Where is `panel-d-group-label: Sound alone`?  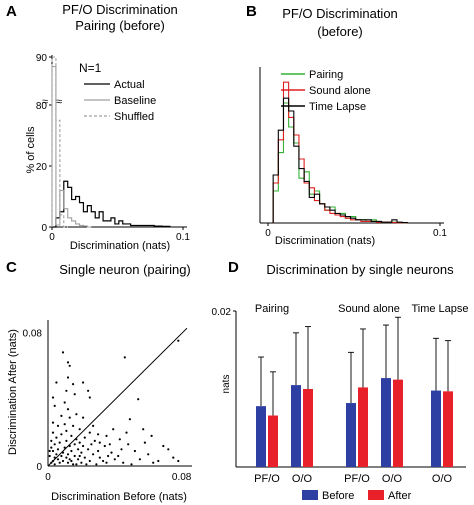 panel-d-group-label: Sound alone is located at coordinates (369, 309).